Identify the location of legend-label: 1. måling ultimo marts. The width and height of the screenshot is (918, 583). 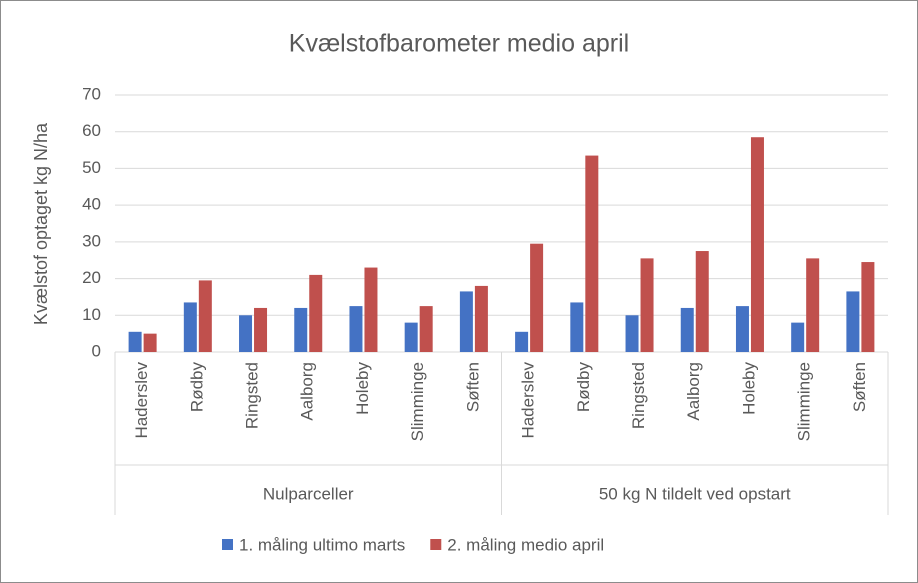
(322, 544).